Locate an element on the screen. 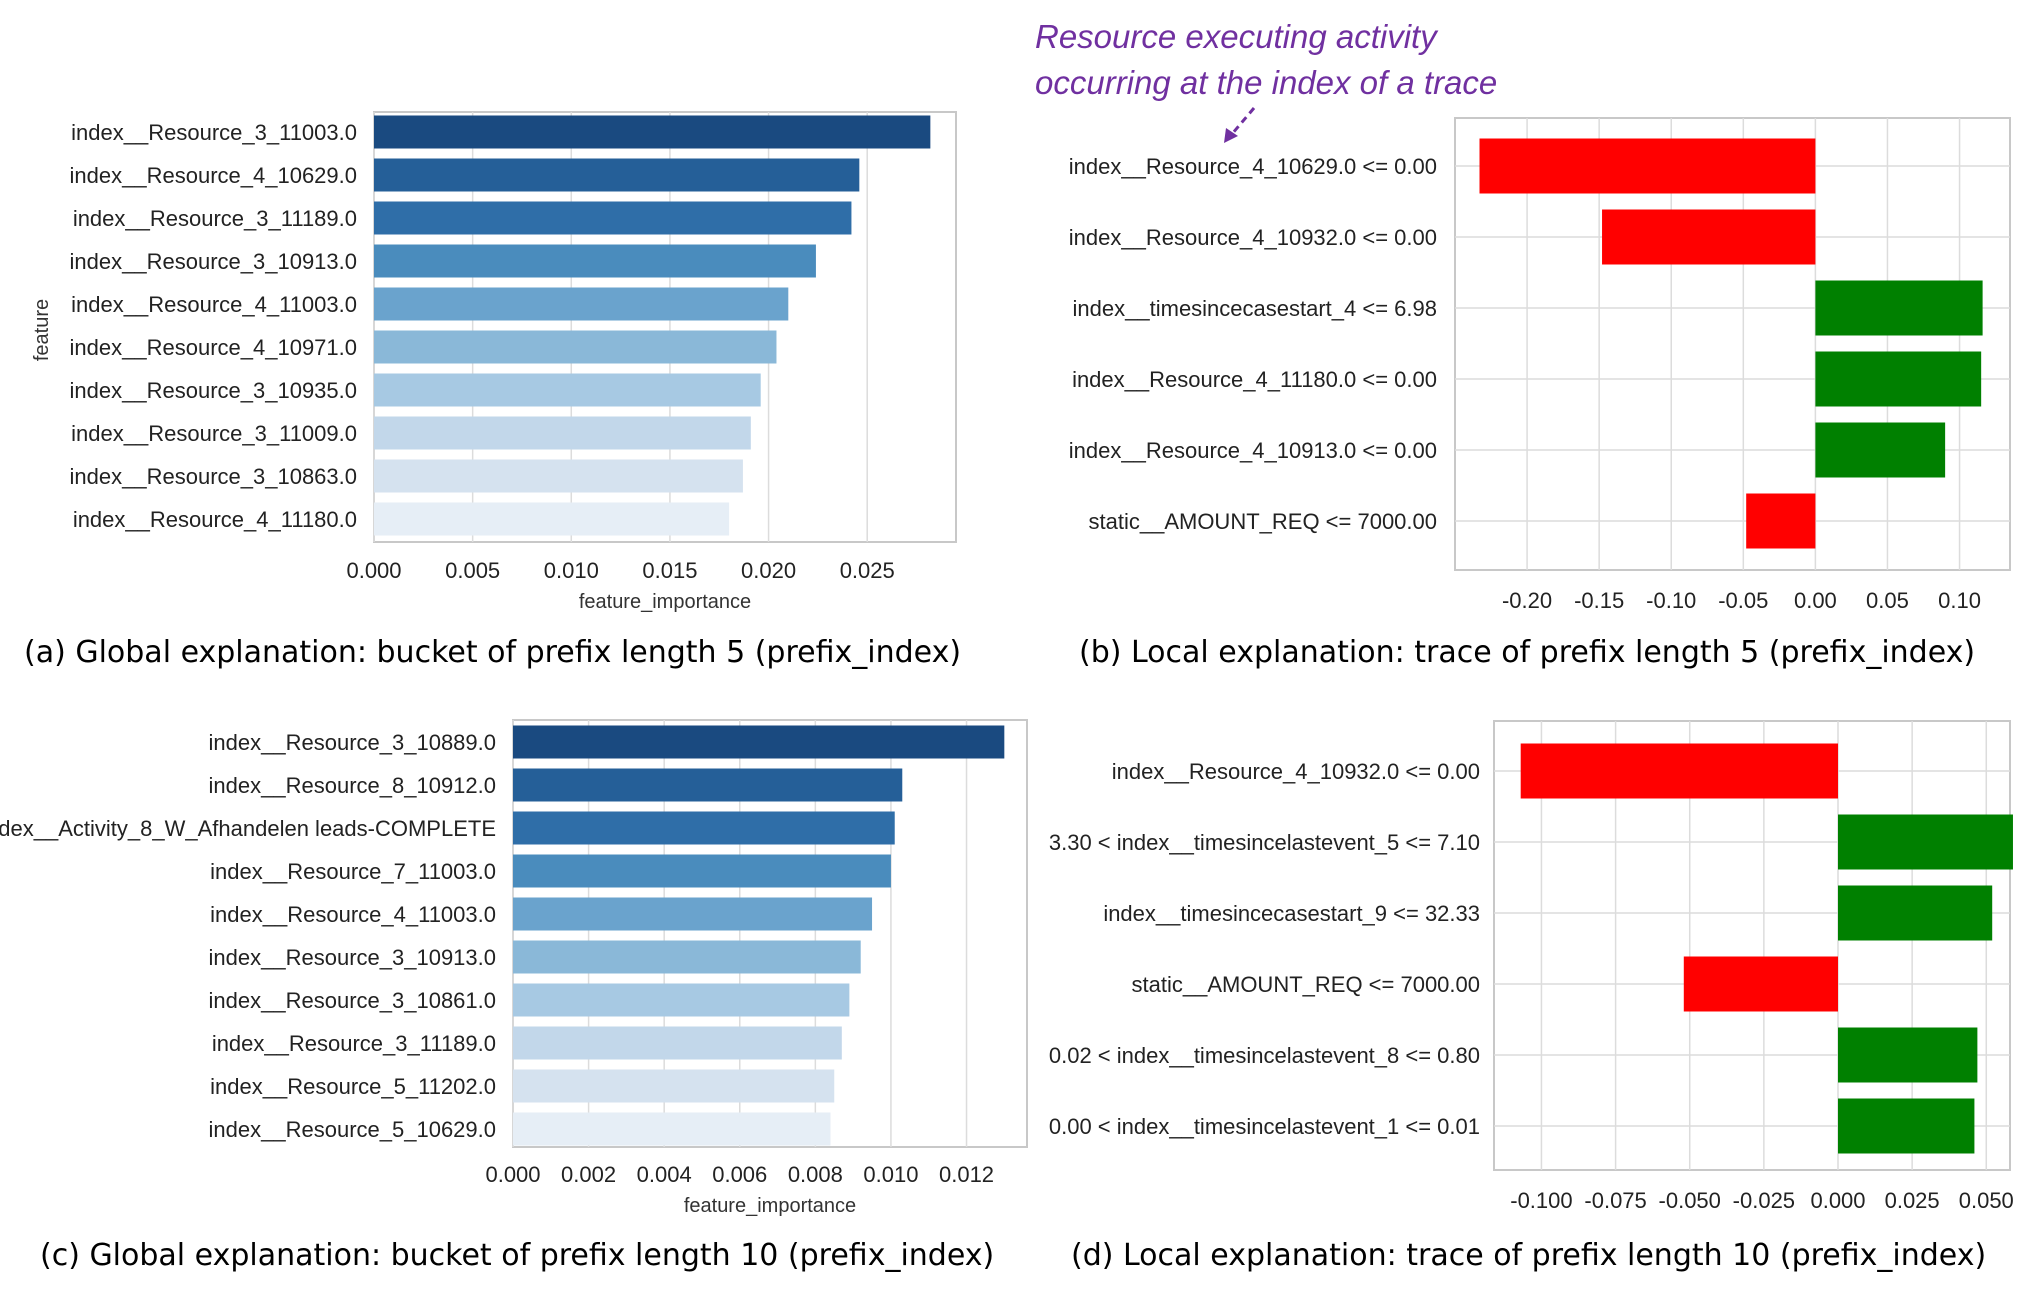  x-tick-label: 0.015 is located at coordinates (669, 570).